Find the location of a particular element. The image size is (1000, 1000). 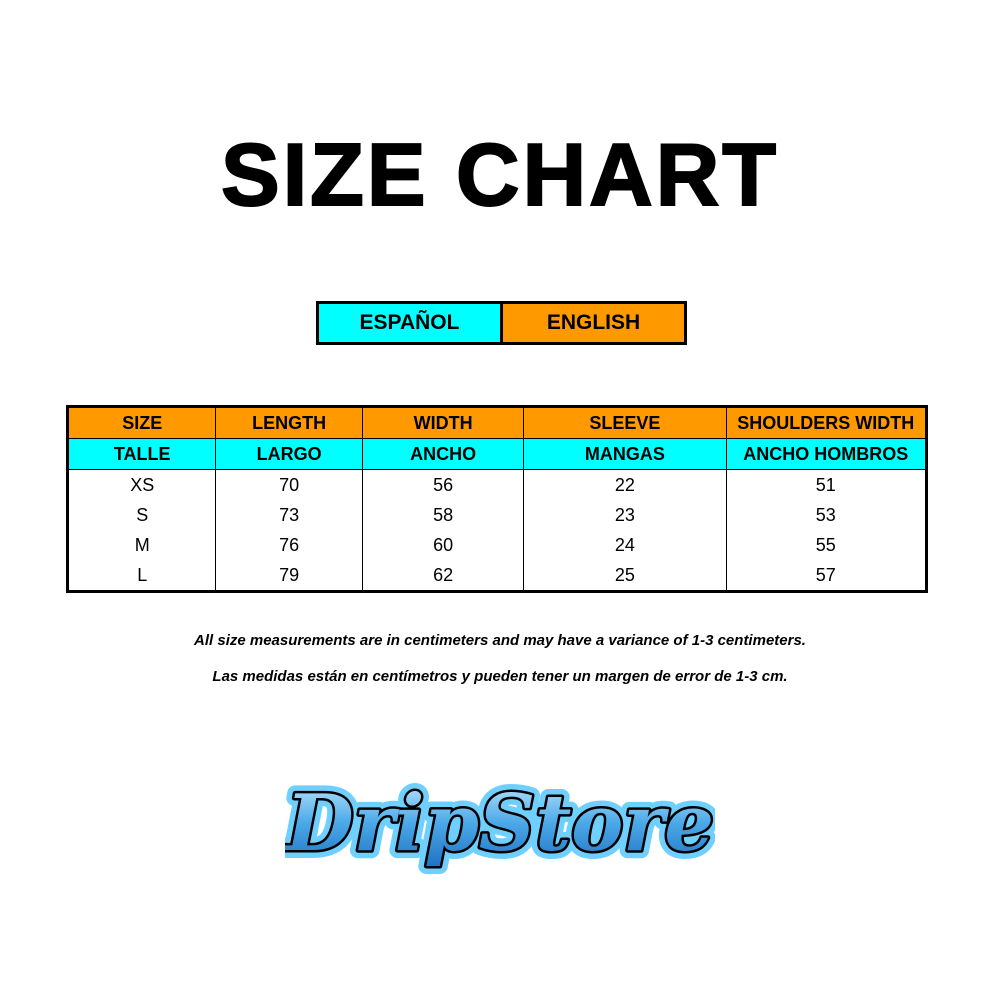

page-title: SIZE CHART is located at coordinates (499, 174).